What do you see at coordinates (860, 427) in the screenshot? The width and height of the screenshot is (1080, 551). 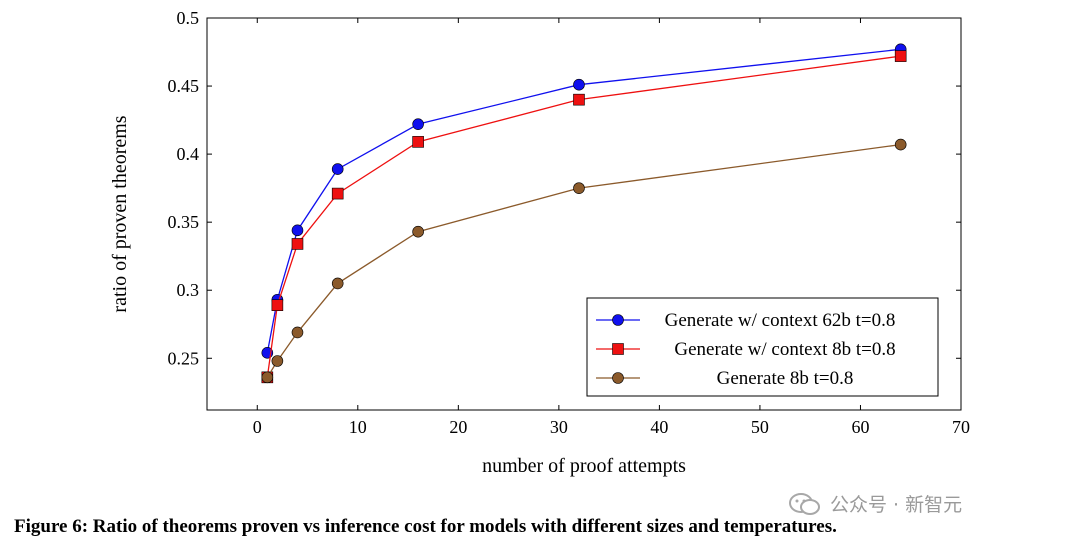 I see `x-tick-label: 60` at bounding box center [860, 427].